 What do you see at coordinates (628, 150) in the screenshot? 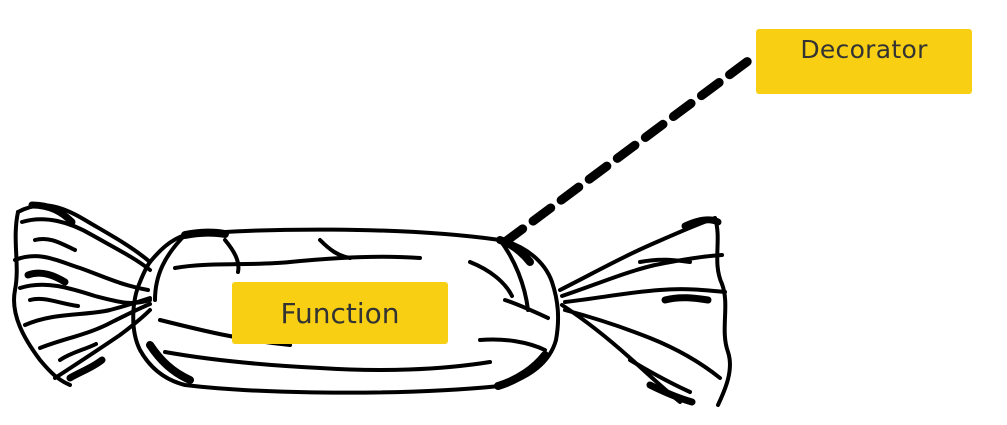
I see `connector-dashed-line` at bounding box center [628, 150].